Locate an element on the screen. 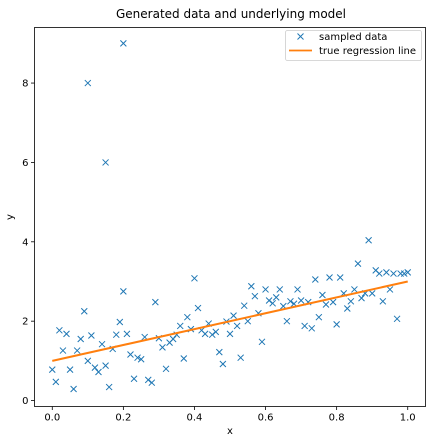  y-tick-label: 8 is located at coordinates (25, 84).